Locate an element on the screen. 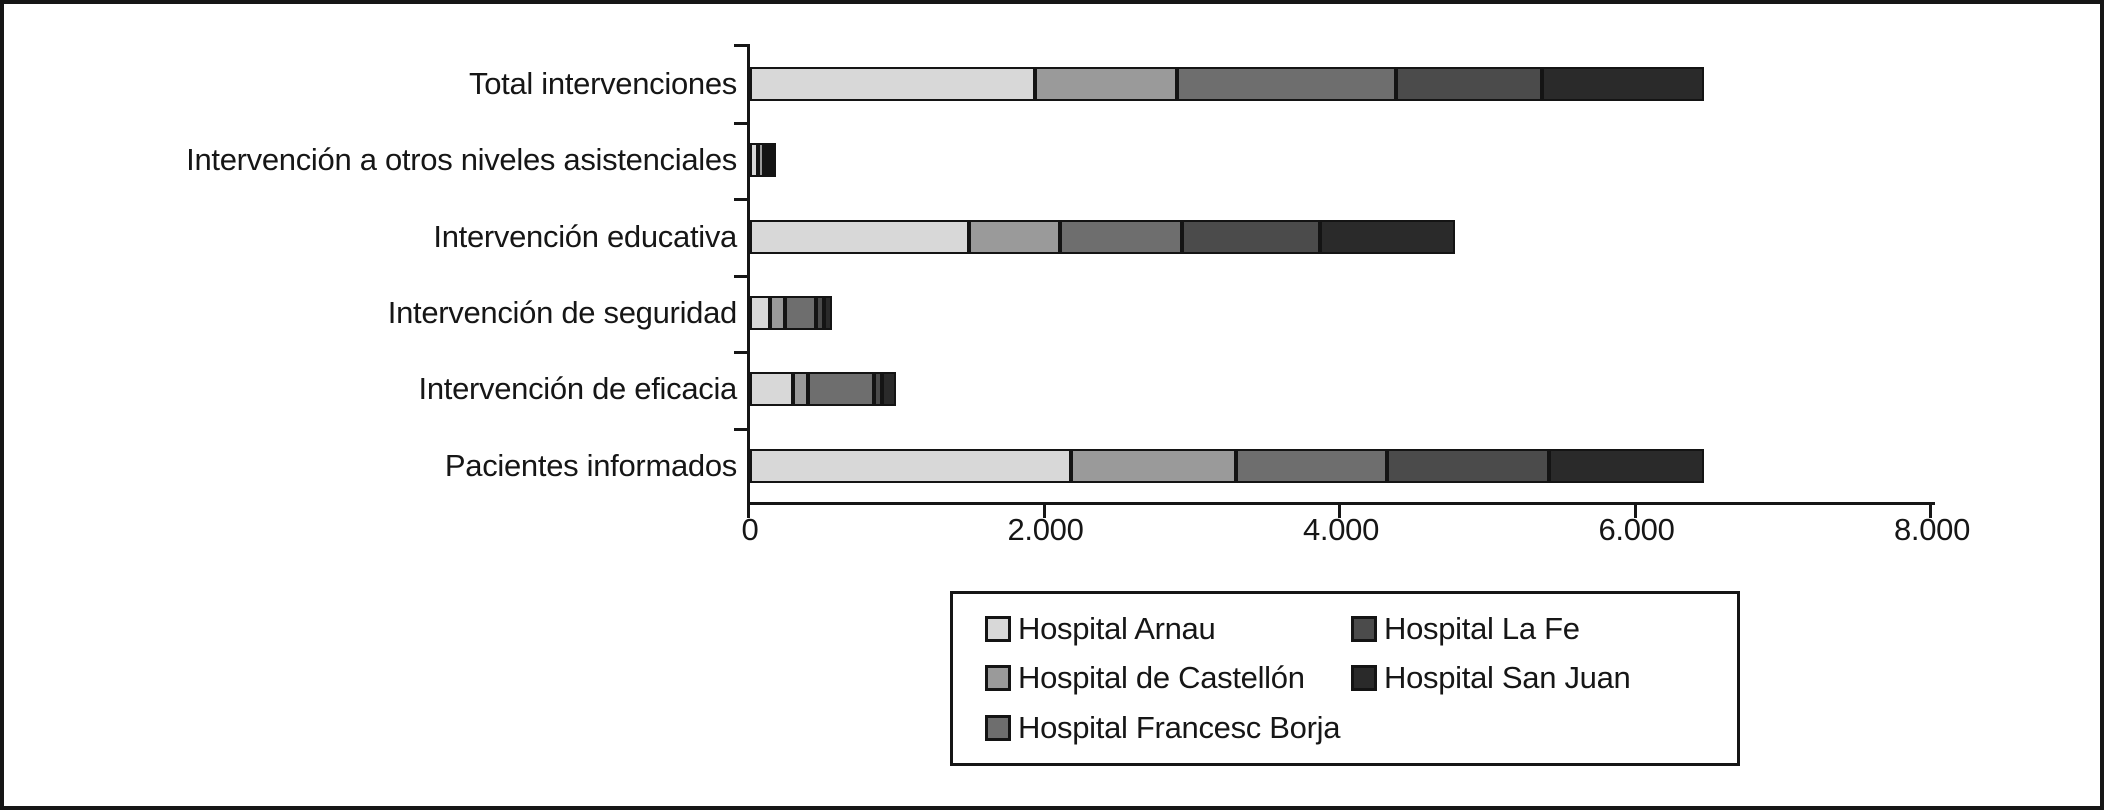 The width and height of the screenshot is (2104, 810). legend-label: Hospital Francesc Borja is located at coordinates (1179, 728).